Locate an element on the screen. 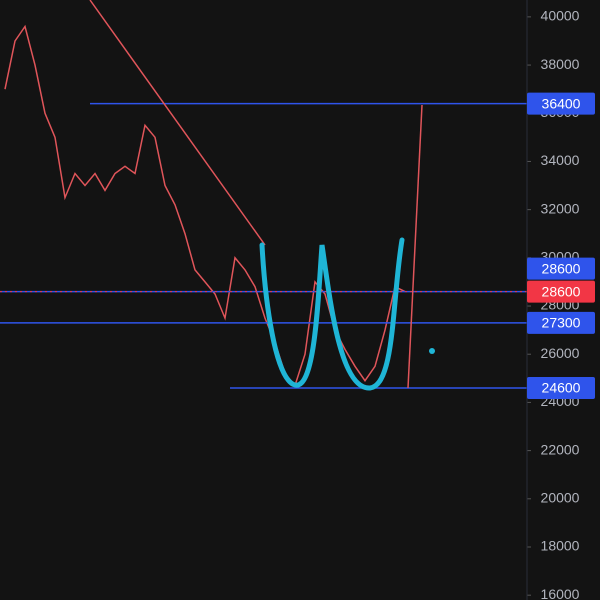 The width and height of the screenshot is (600, 600). y-tick-label: 16000 is located at coordinates (560, 593).